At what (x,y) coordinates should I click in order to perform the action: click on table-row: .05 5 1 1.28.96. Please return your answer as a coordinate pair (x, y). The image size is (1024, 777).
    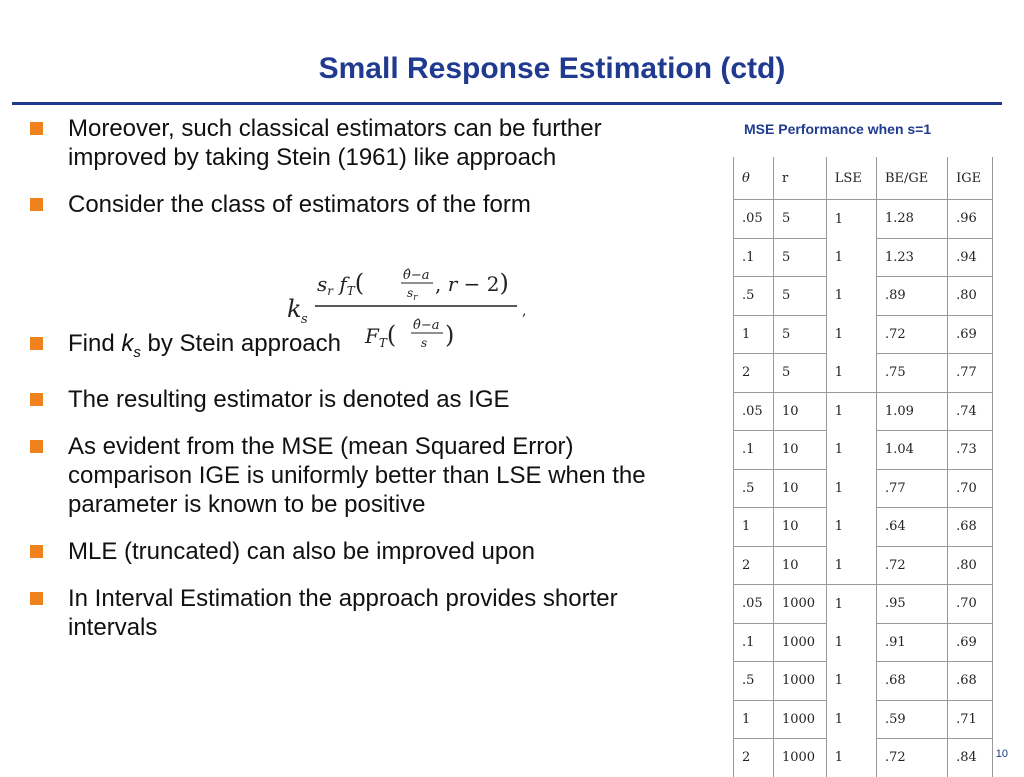
    Looking at the image, I should click on (863, 218).